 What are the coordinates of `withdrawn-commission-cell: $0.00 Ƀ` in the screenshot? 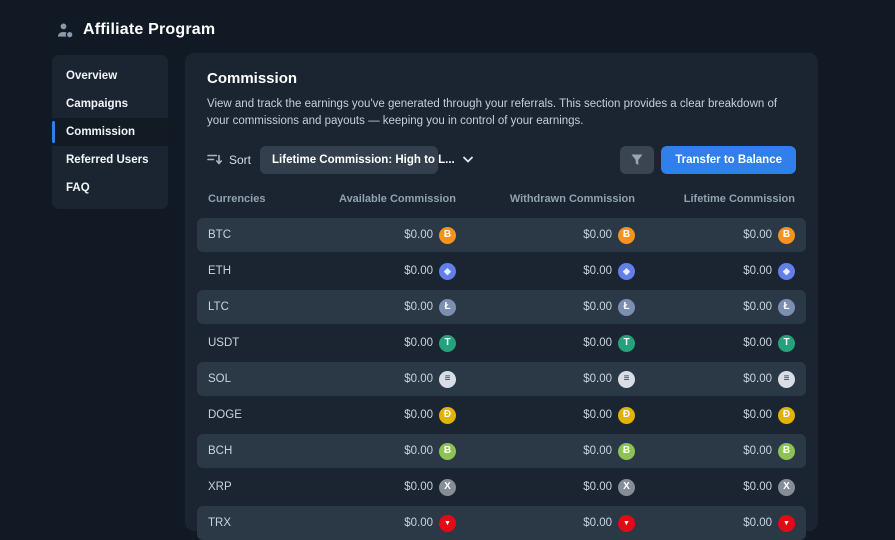 It's located at (545, 235).